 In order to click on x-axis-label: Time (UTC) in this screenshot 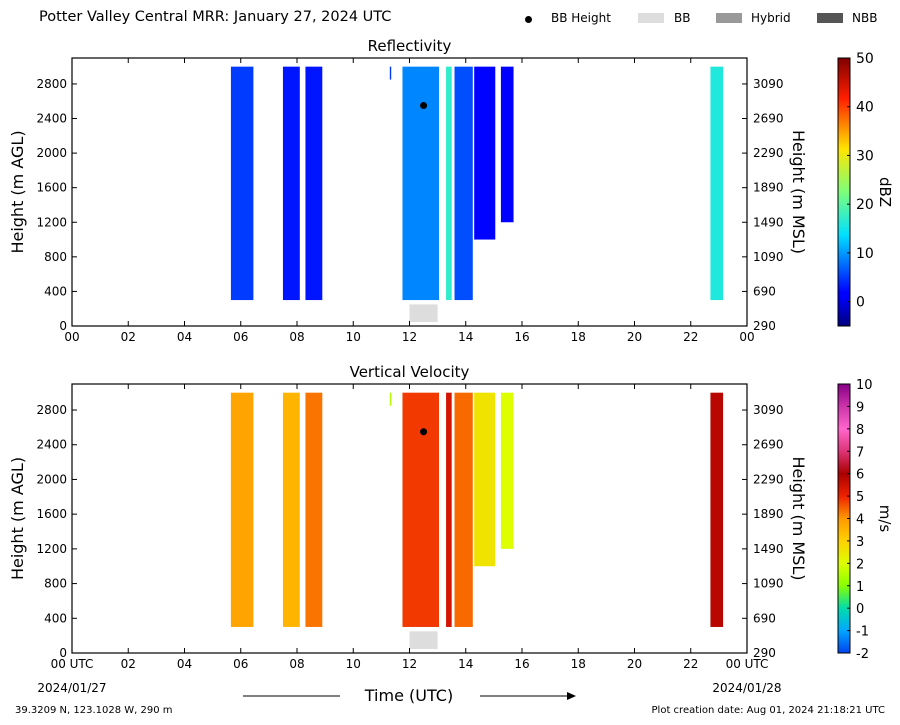, I will do `click(408, 695)`.